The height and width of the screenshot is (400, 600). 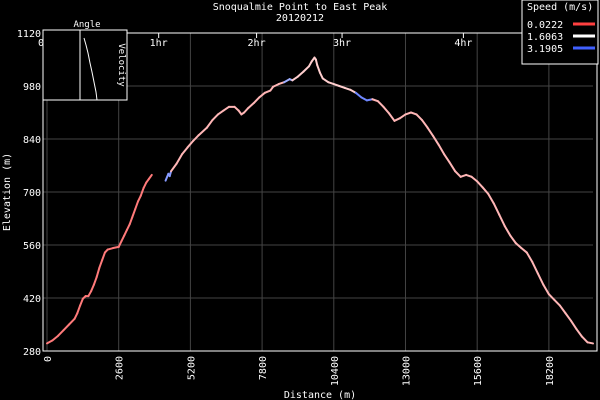 What do you see at coordinates (32, 352) in the screenshot?
I see `y-tick-label: 280` at bounding box center [32, 352].